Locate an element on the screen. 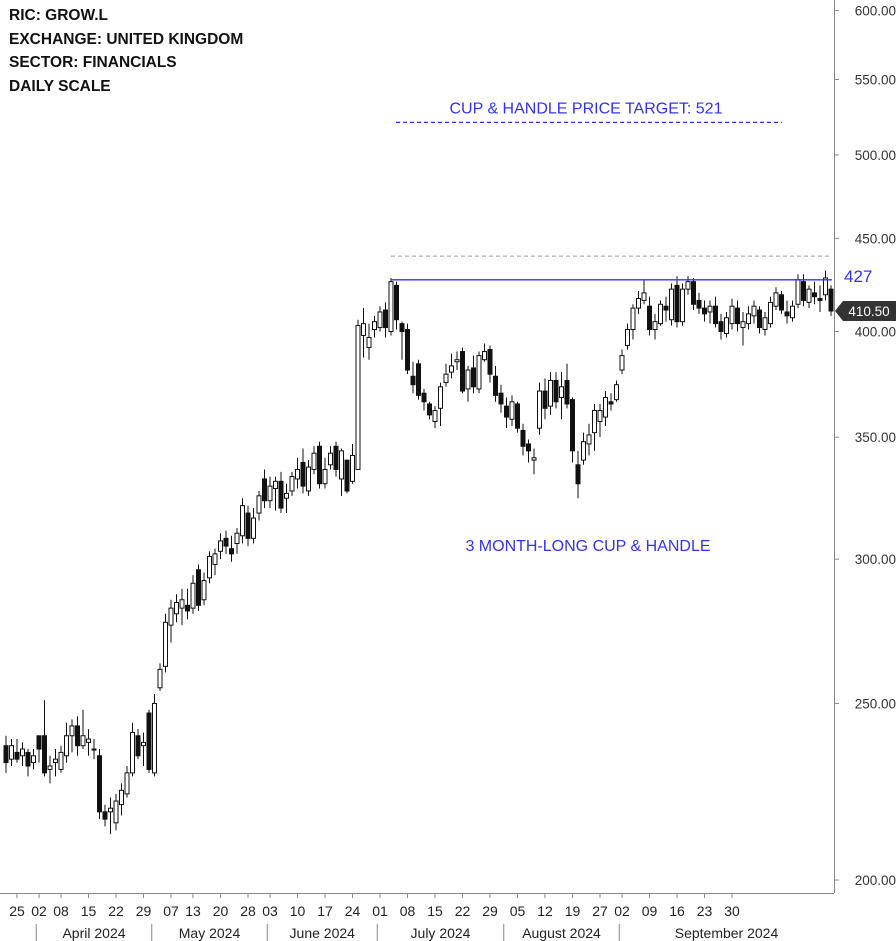  price-target-label: CUP & HANDLE PRICE TARGET: 521 is located at coordinates (586, 108).